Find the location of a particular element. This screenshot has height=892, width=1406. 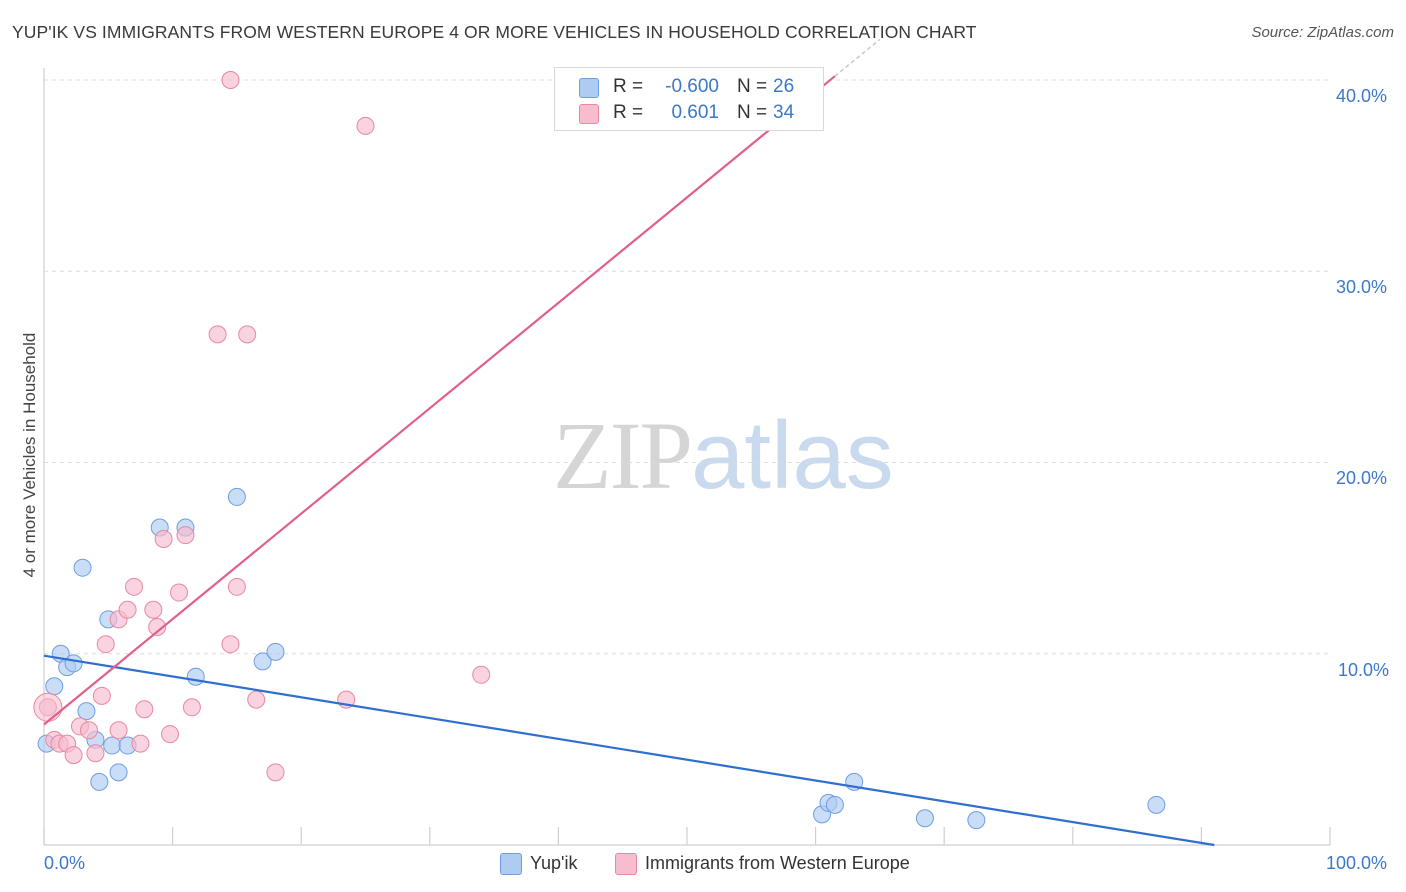

series-swatch-yupik is located at coordinates (511, 864).